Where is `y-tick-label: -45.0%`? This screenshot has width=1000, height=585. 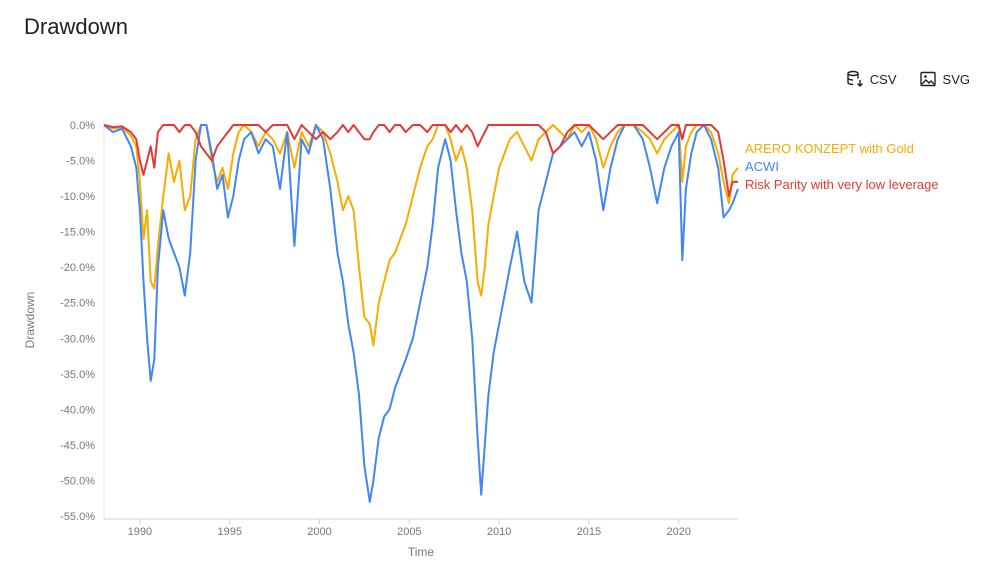
y-tick-label: -45.0% is located at coordinates (77, 446).